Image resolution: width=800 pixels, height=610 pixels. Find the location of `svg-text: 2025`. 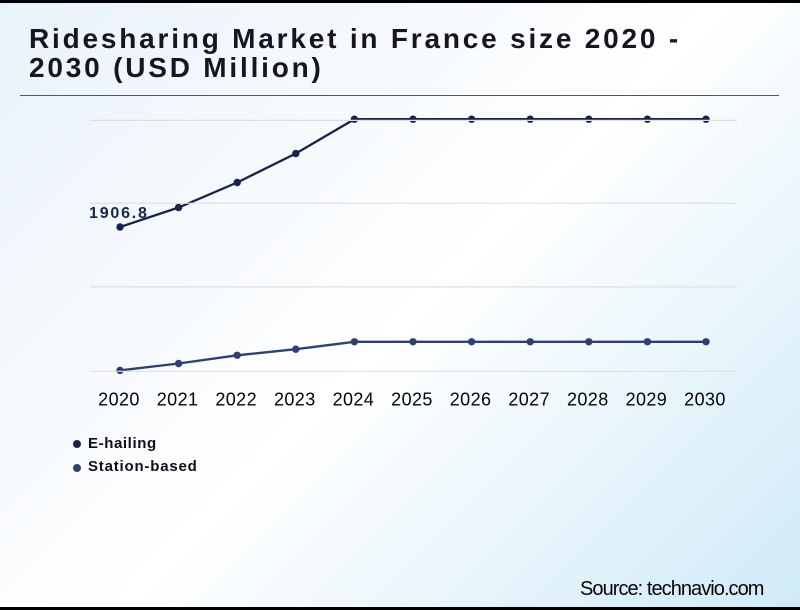

svg-text: 2025 is located at coordinates (412, 399).